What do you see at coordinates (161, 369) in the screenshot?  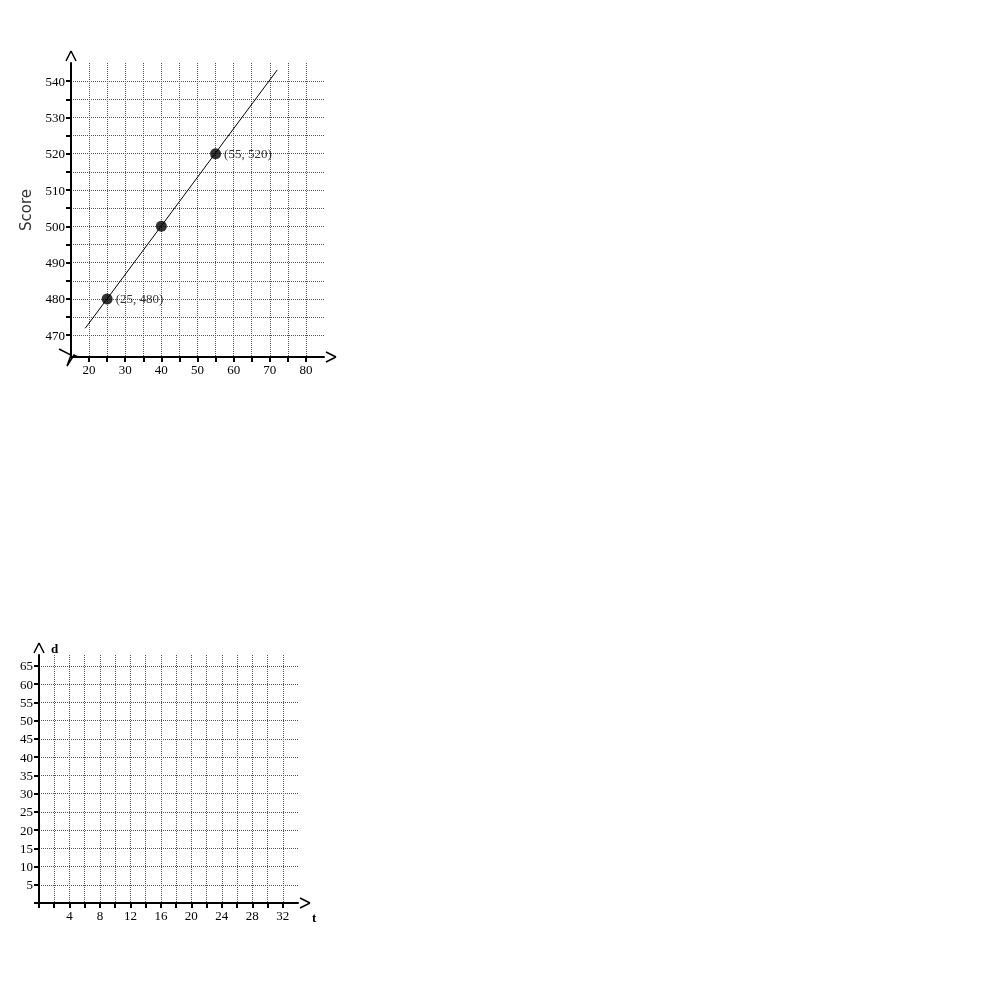 I see `x-tick-label: 40` at bounding box center [161, 369].